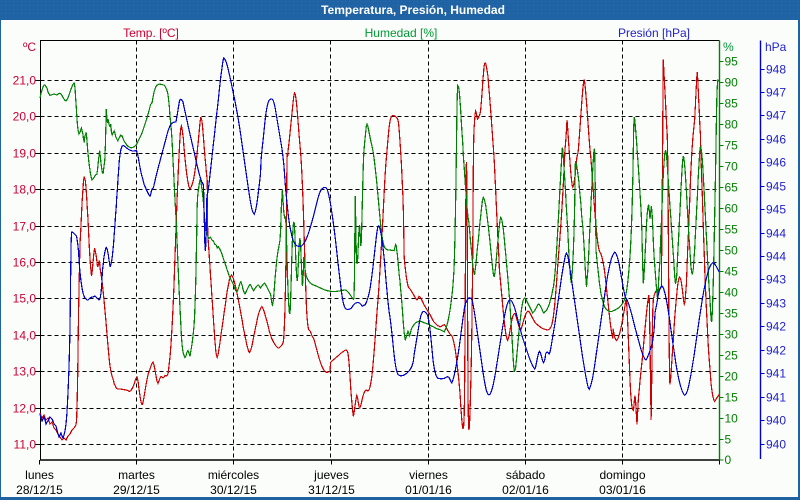 The width and height of the screenshot is (800, 500). What do you see at coordinates (732, 62) in the screenshot?
I see `svg-text: 95` at bounding box center [732, 62].